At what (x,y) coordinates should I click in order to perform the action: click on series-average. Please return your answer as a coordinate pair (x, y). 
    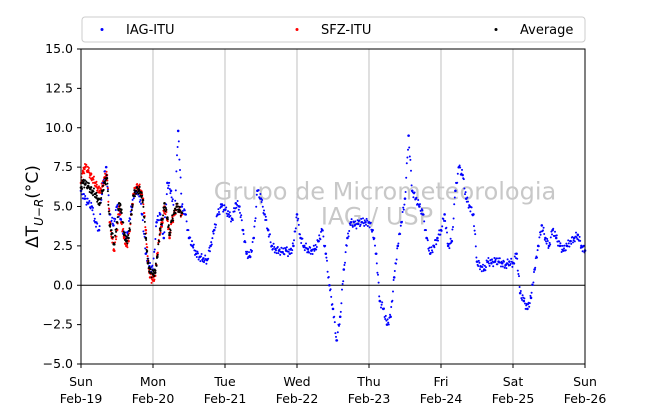
    Looking at the image, I should click on (131, 226).